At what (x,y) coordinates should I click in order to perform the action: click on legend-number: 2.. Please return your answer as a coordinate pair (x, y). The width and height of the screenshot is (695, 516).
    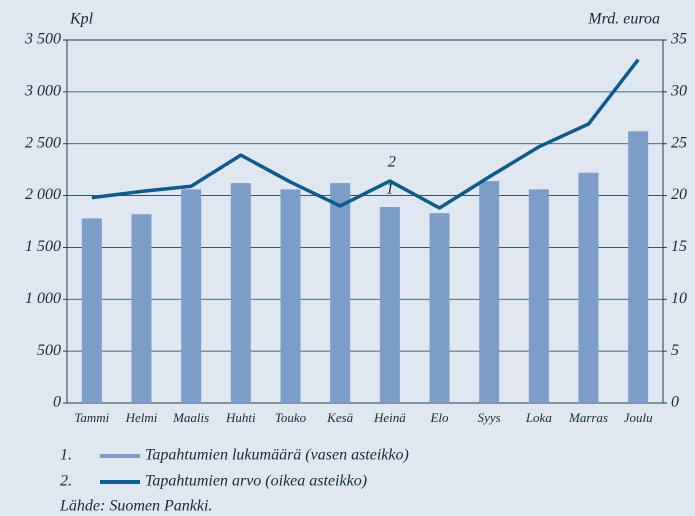
    Looking at the image, I should click on (66, 481).